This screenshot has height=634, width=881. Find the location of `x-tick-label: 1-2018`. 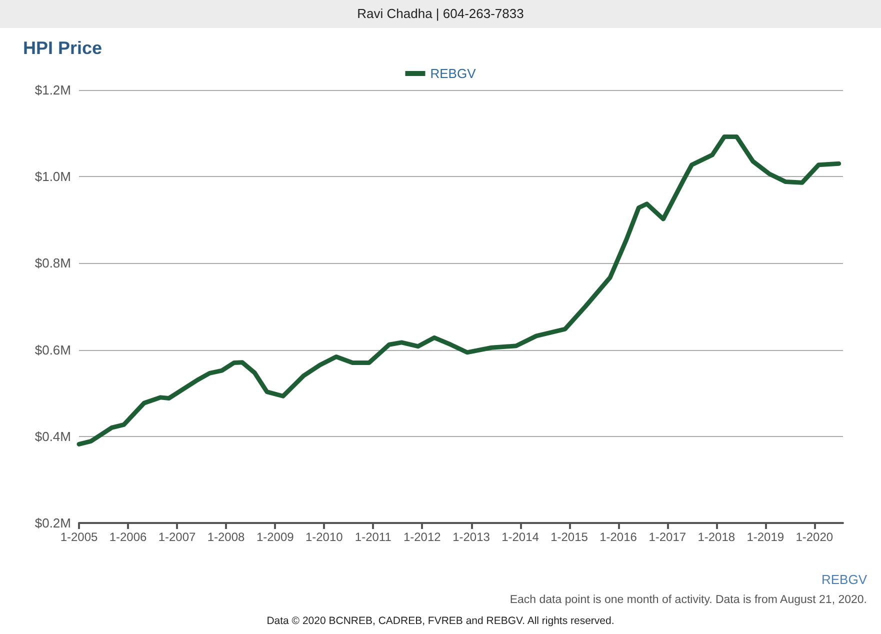

x-tick-label: 1-2018 is located at coordinates (717, 537).